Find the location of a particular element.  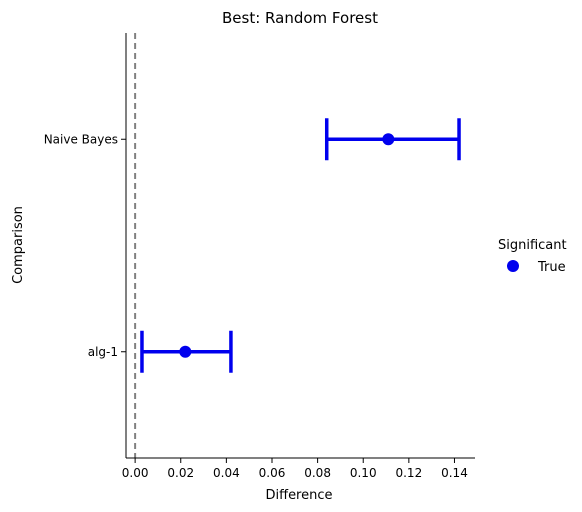

y-tick-label-1: alg-1 is located at coordinates (103, 352).